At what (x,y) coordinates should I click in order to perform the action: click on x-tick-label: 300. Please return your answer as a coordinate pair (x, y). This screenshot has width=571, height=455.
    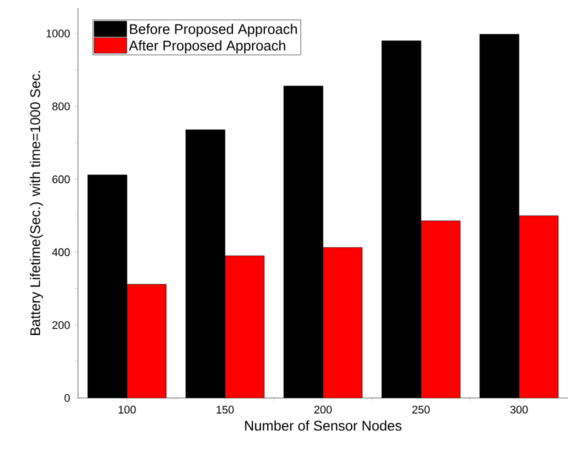
    Looking at the image, I should click on (519, 410).